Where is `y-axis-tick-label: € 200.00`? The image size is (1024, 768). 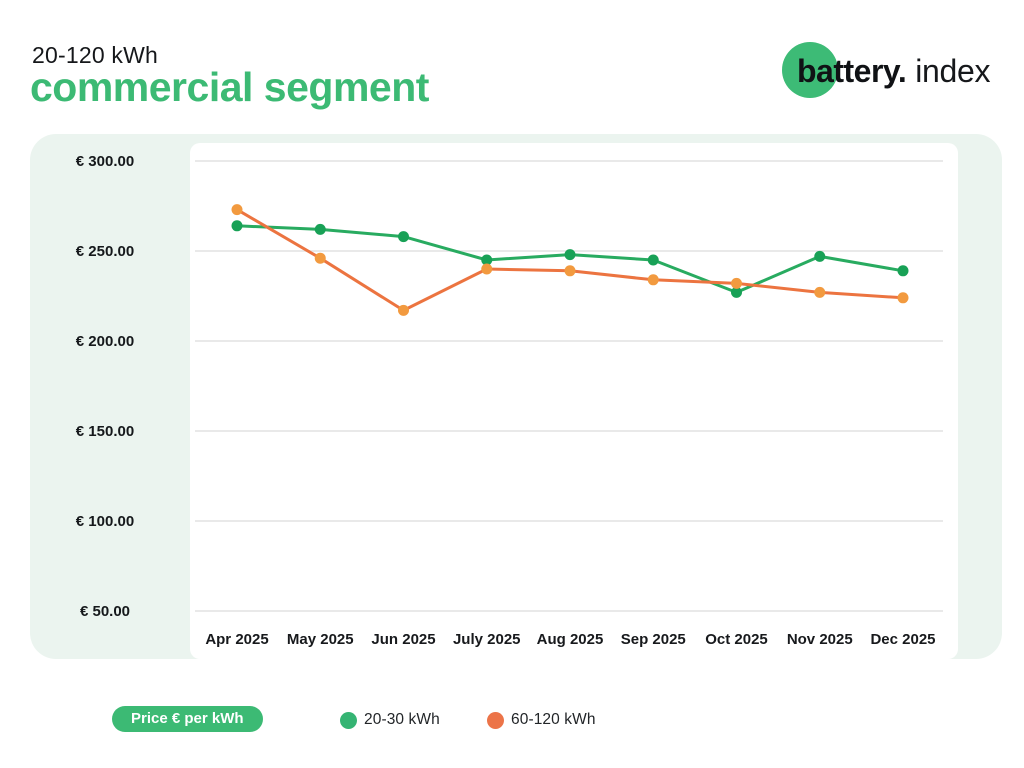
y-axis-tick-label: € 200.00 is located at coordinates (105, 341).